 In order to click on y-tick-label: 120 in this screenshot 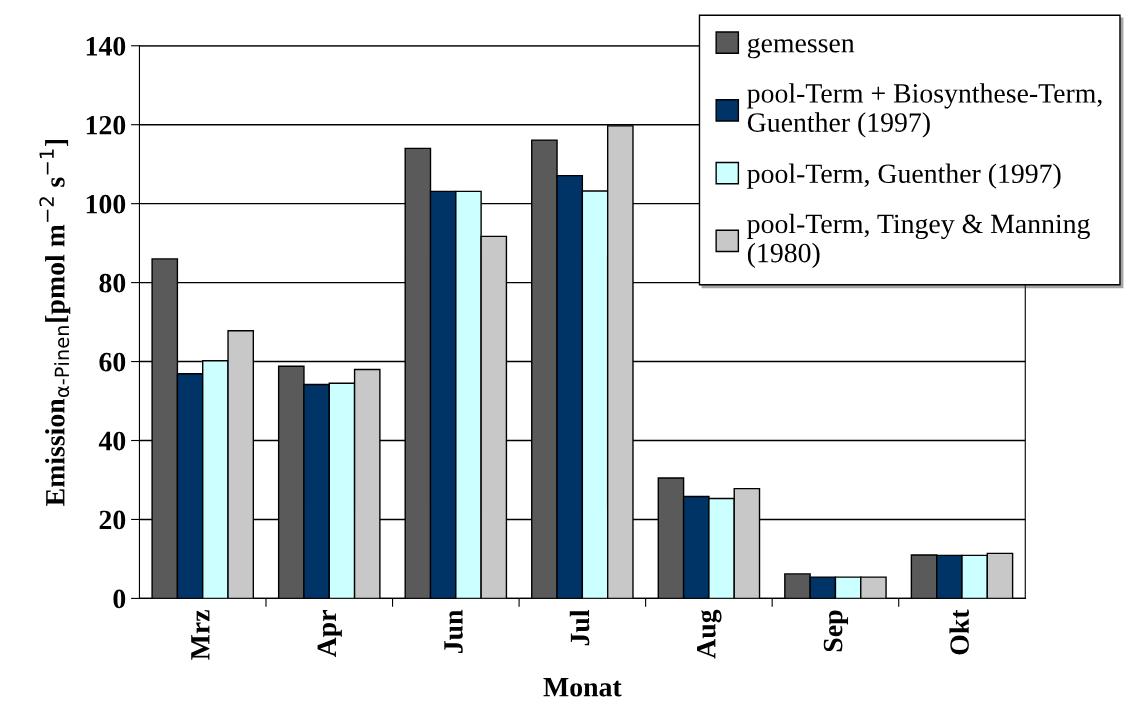, I will do `click(106, 125)`.